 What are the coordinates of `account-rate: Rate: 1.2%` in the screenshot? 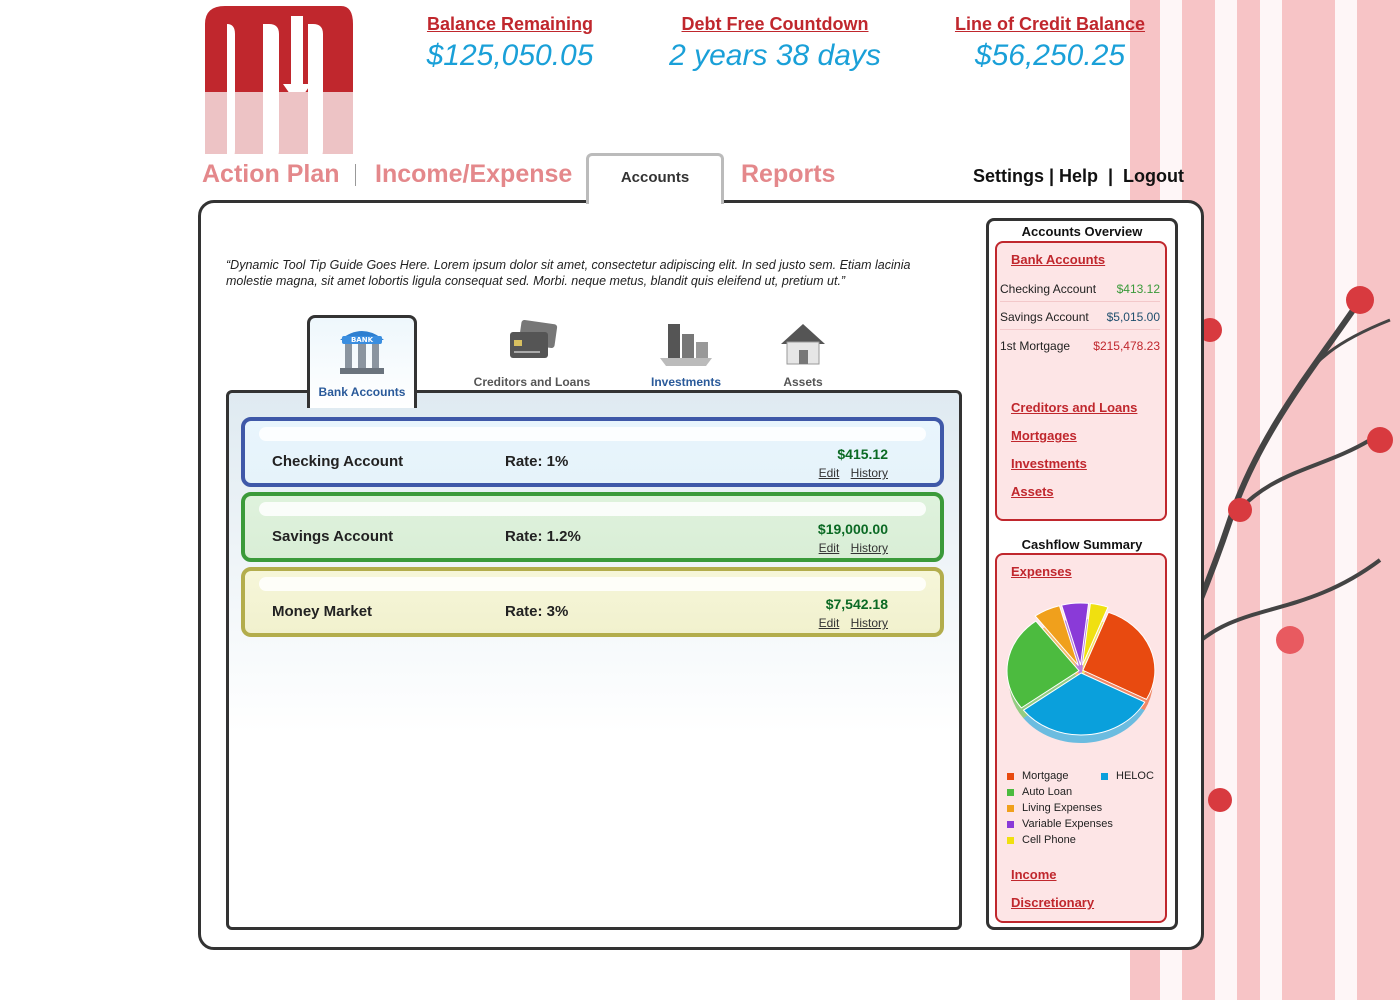 It's located at (543, 536).